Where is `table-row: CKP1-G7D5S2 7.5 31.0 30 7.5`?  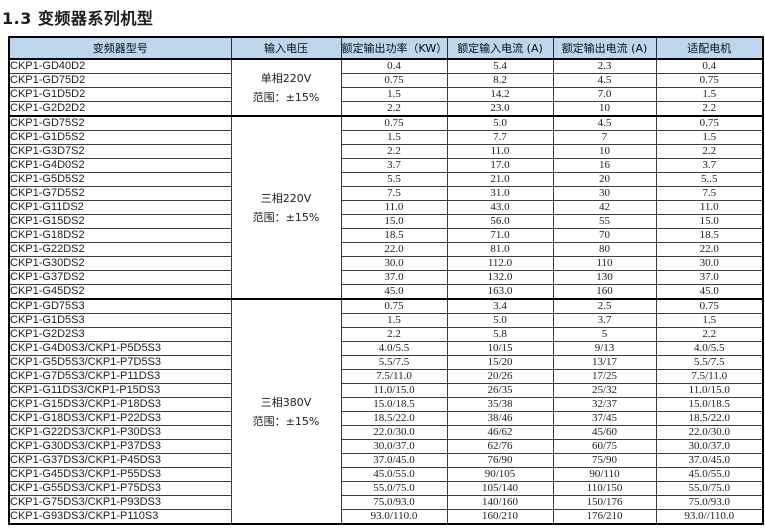 table-row: CKP1-G7D5S2 7.5 31.0 30 7.5 is located at coordinates (386, 193).